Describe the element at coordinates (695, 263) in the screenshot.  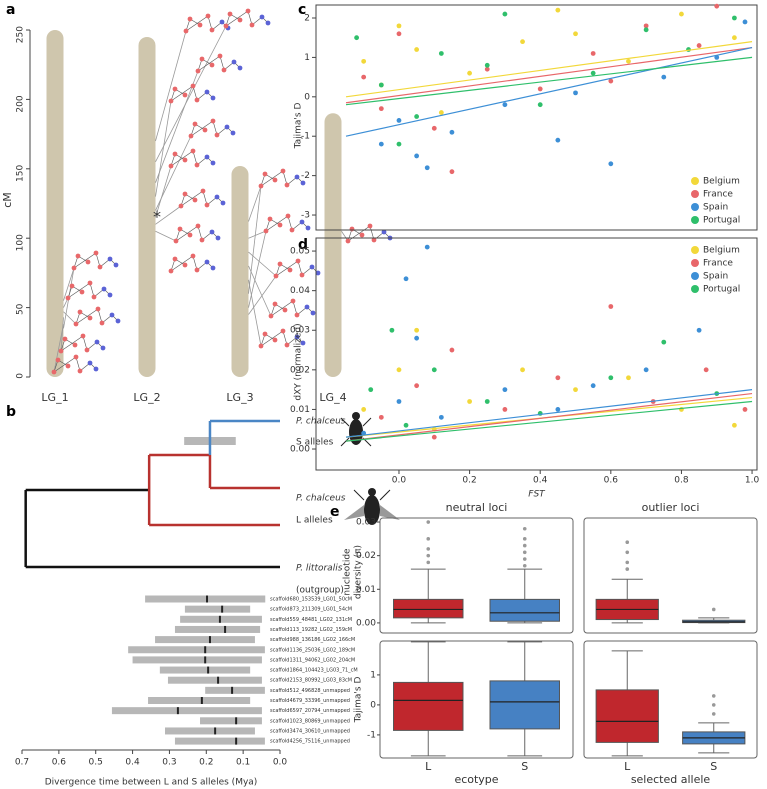
I see `legend-swatch` at that location.